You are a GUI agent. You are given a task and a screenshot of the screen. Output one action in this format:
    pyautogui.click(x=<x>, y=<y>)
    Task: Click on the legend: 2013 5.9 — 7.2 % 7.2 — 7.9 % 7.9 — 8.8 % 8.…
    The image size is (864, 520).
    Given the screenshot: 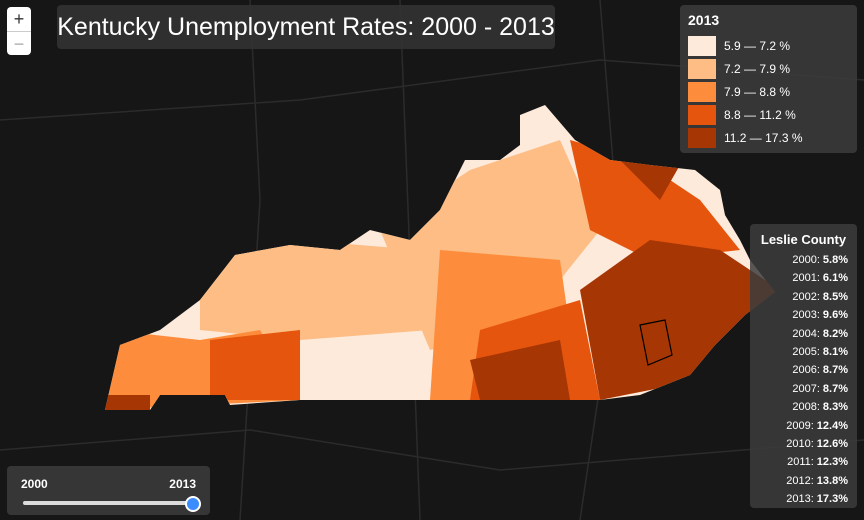 What is the action you would take?
    pyautogui.click(x=768, y=79)
    